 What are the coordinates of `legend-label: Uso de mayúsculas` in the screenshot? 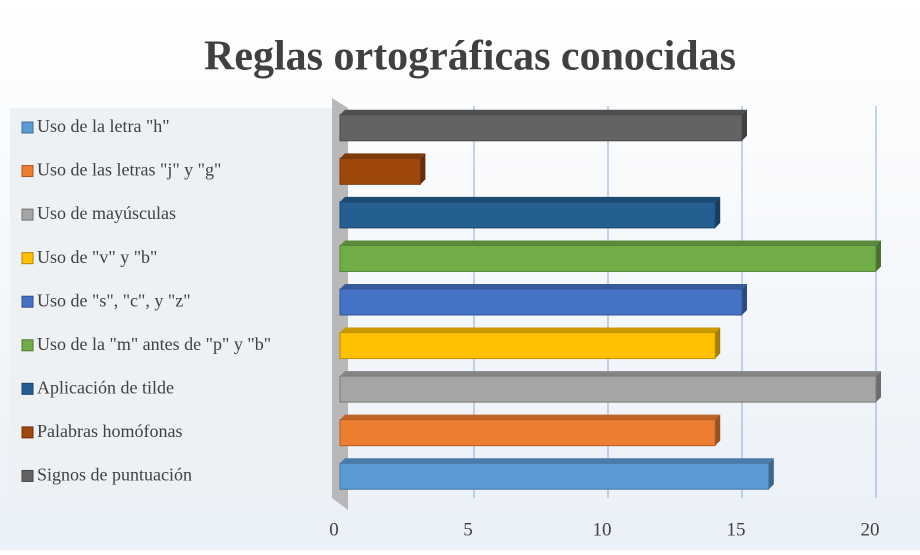 It's located at (106, 213).